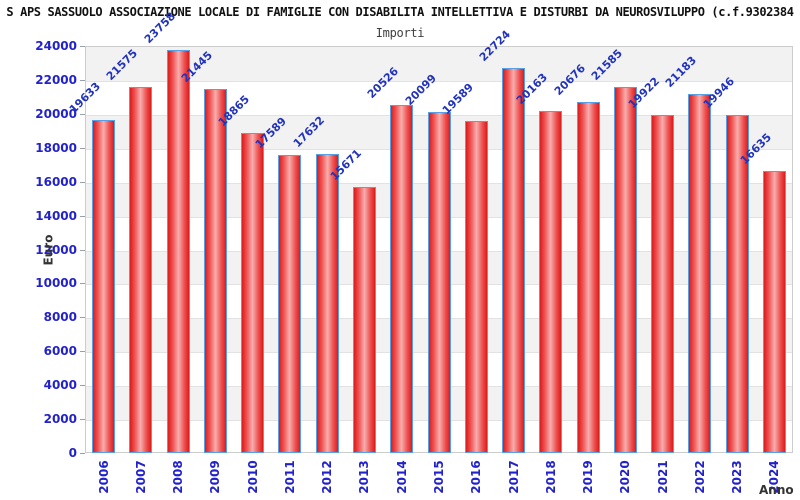 This screenshot has width=800, height=500. What do you see at coordinates (103, 286) in the screenshot?
I see `bar-2006` at bounding box center [103, 286].